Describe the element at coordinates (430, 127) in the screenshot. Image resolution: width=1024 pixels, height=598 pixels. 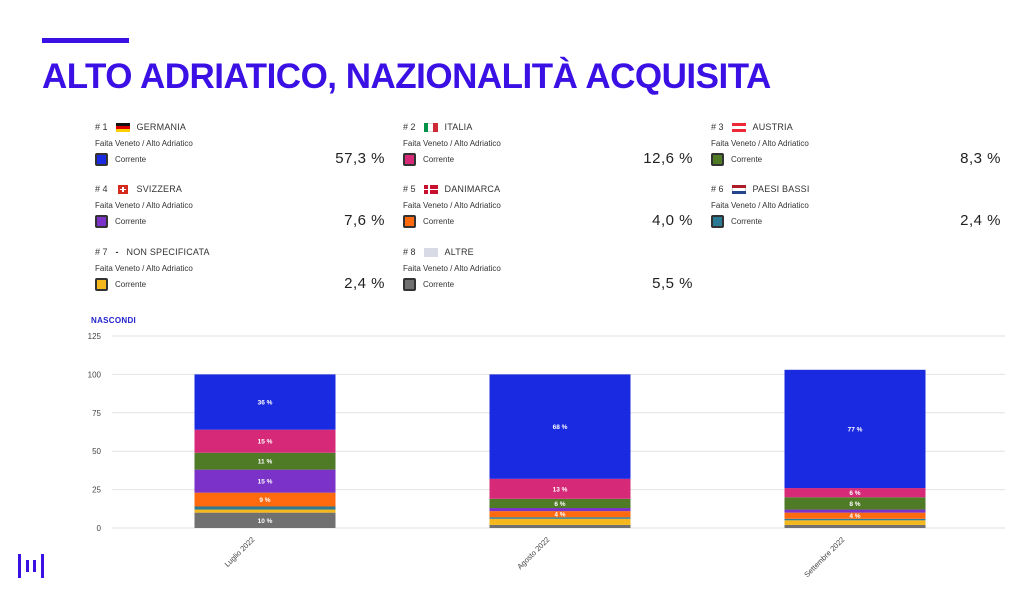
I see `italy-flag-icon` at that location.